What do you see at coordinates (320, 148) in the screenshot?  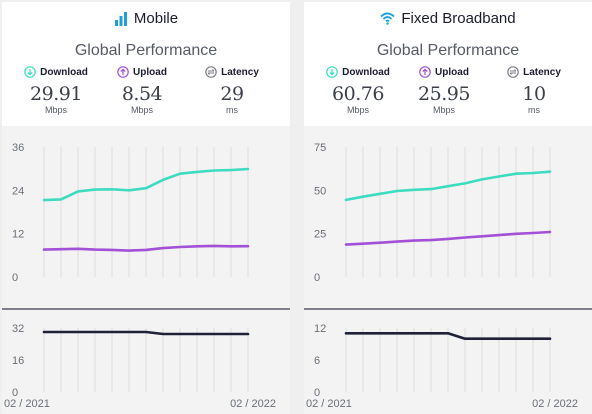 I see `speed-y-tick-label: 75` at bounding box center [320, 148].